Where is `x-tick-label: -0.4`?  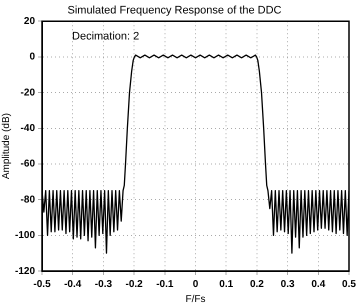 x-tick-label: -0.4 is located at coordinates (73, 284).